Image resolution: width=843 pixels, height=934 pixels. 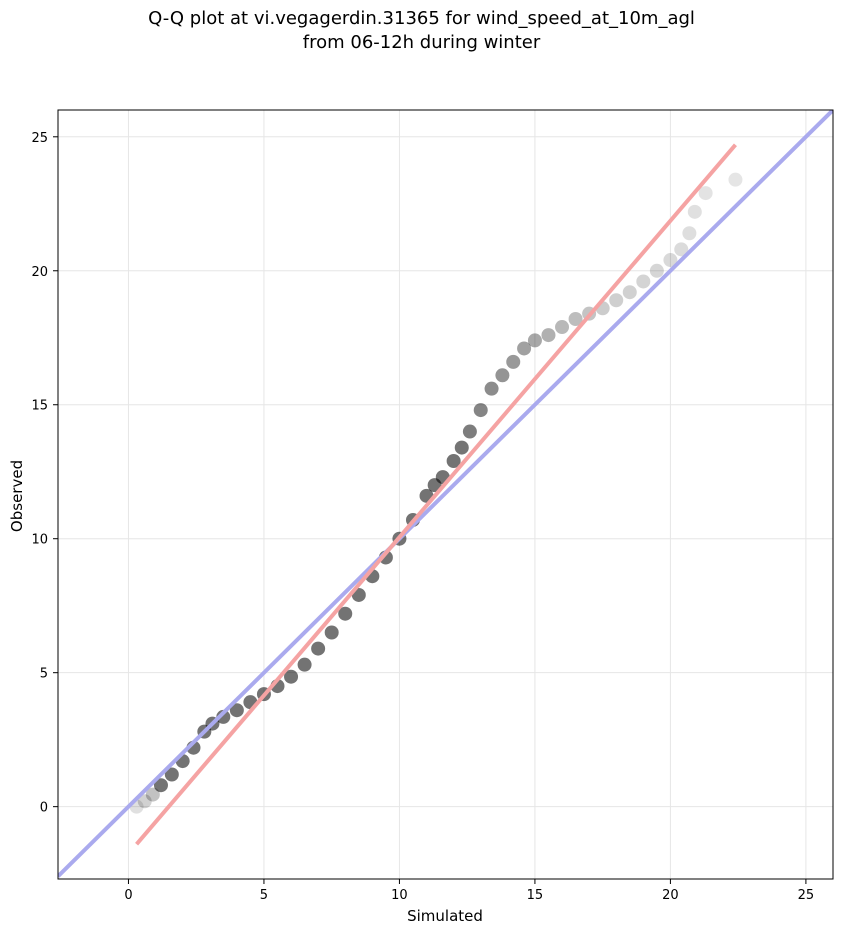 What do you see at coordinates (670, 895) in the screenshot?
I see `x-tick-label: 20` at bounding box center [670, 895].